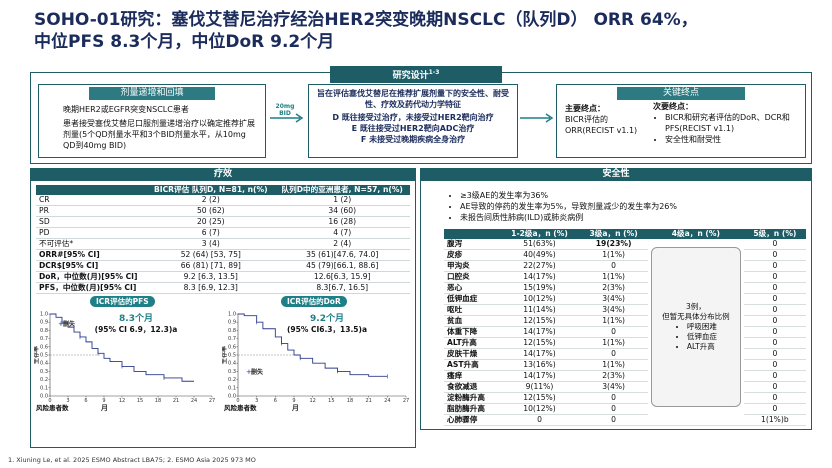  Describe the element at coordinates (92, 211) in the screenshot. I see `table-cell: PR` at that location.